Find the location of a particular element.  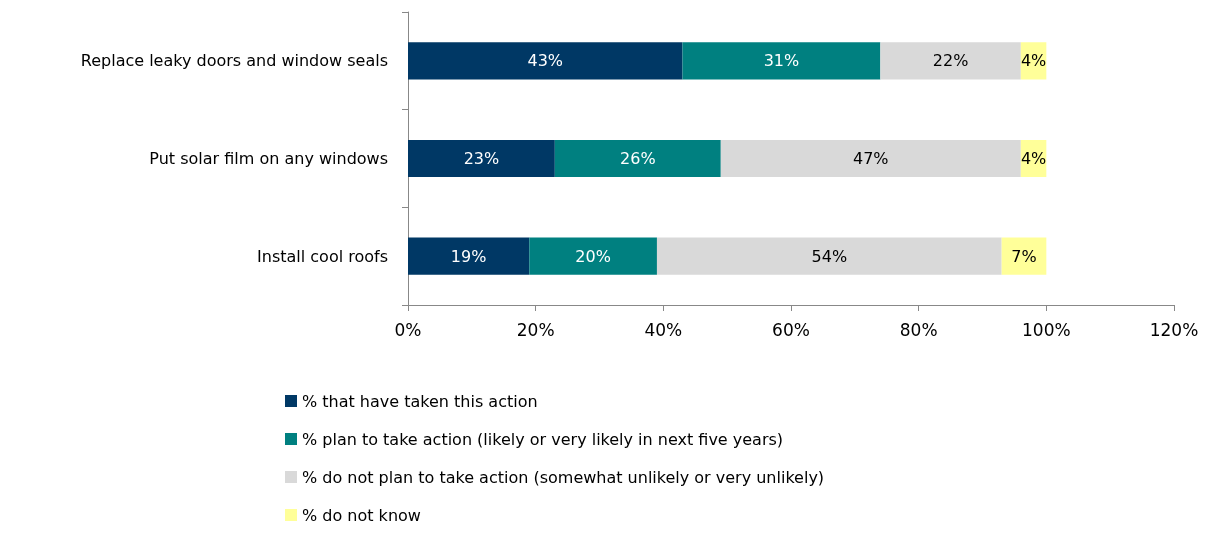

data-label: 47% is located at coordinates (871, 158).